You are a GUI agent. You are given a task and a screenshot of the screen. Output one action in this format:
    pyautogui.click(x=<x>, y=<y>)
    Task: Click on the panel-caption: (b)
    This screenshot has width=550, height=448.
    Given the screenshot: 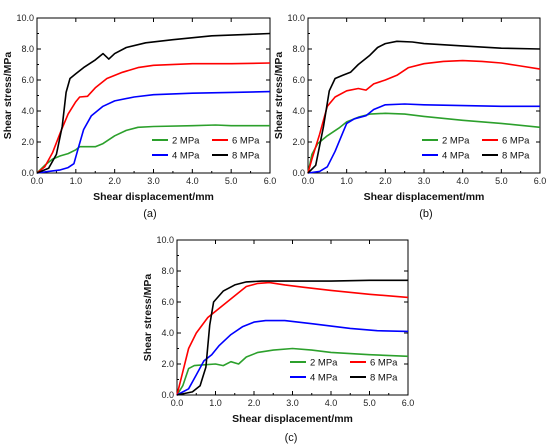 What is the action you would take?
    pyautogui.click(x=425, y=214)
    